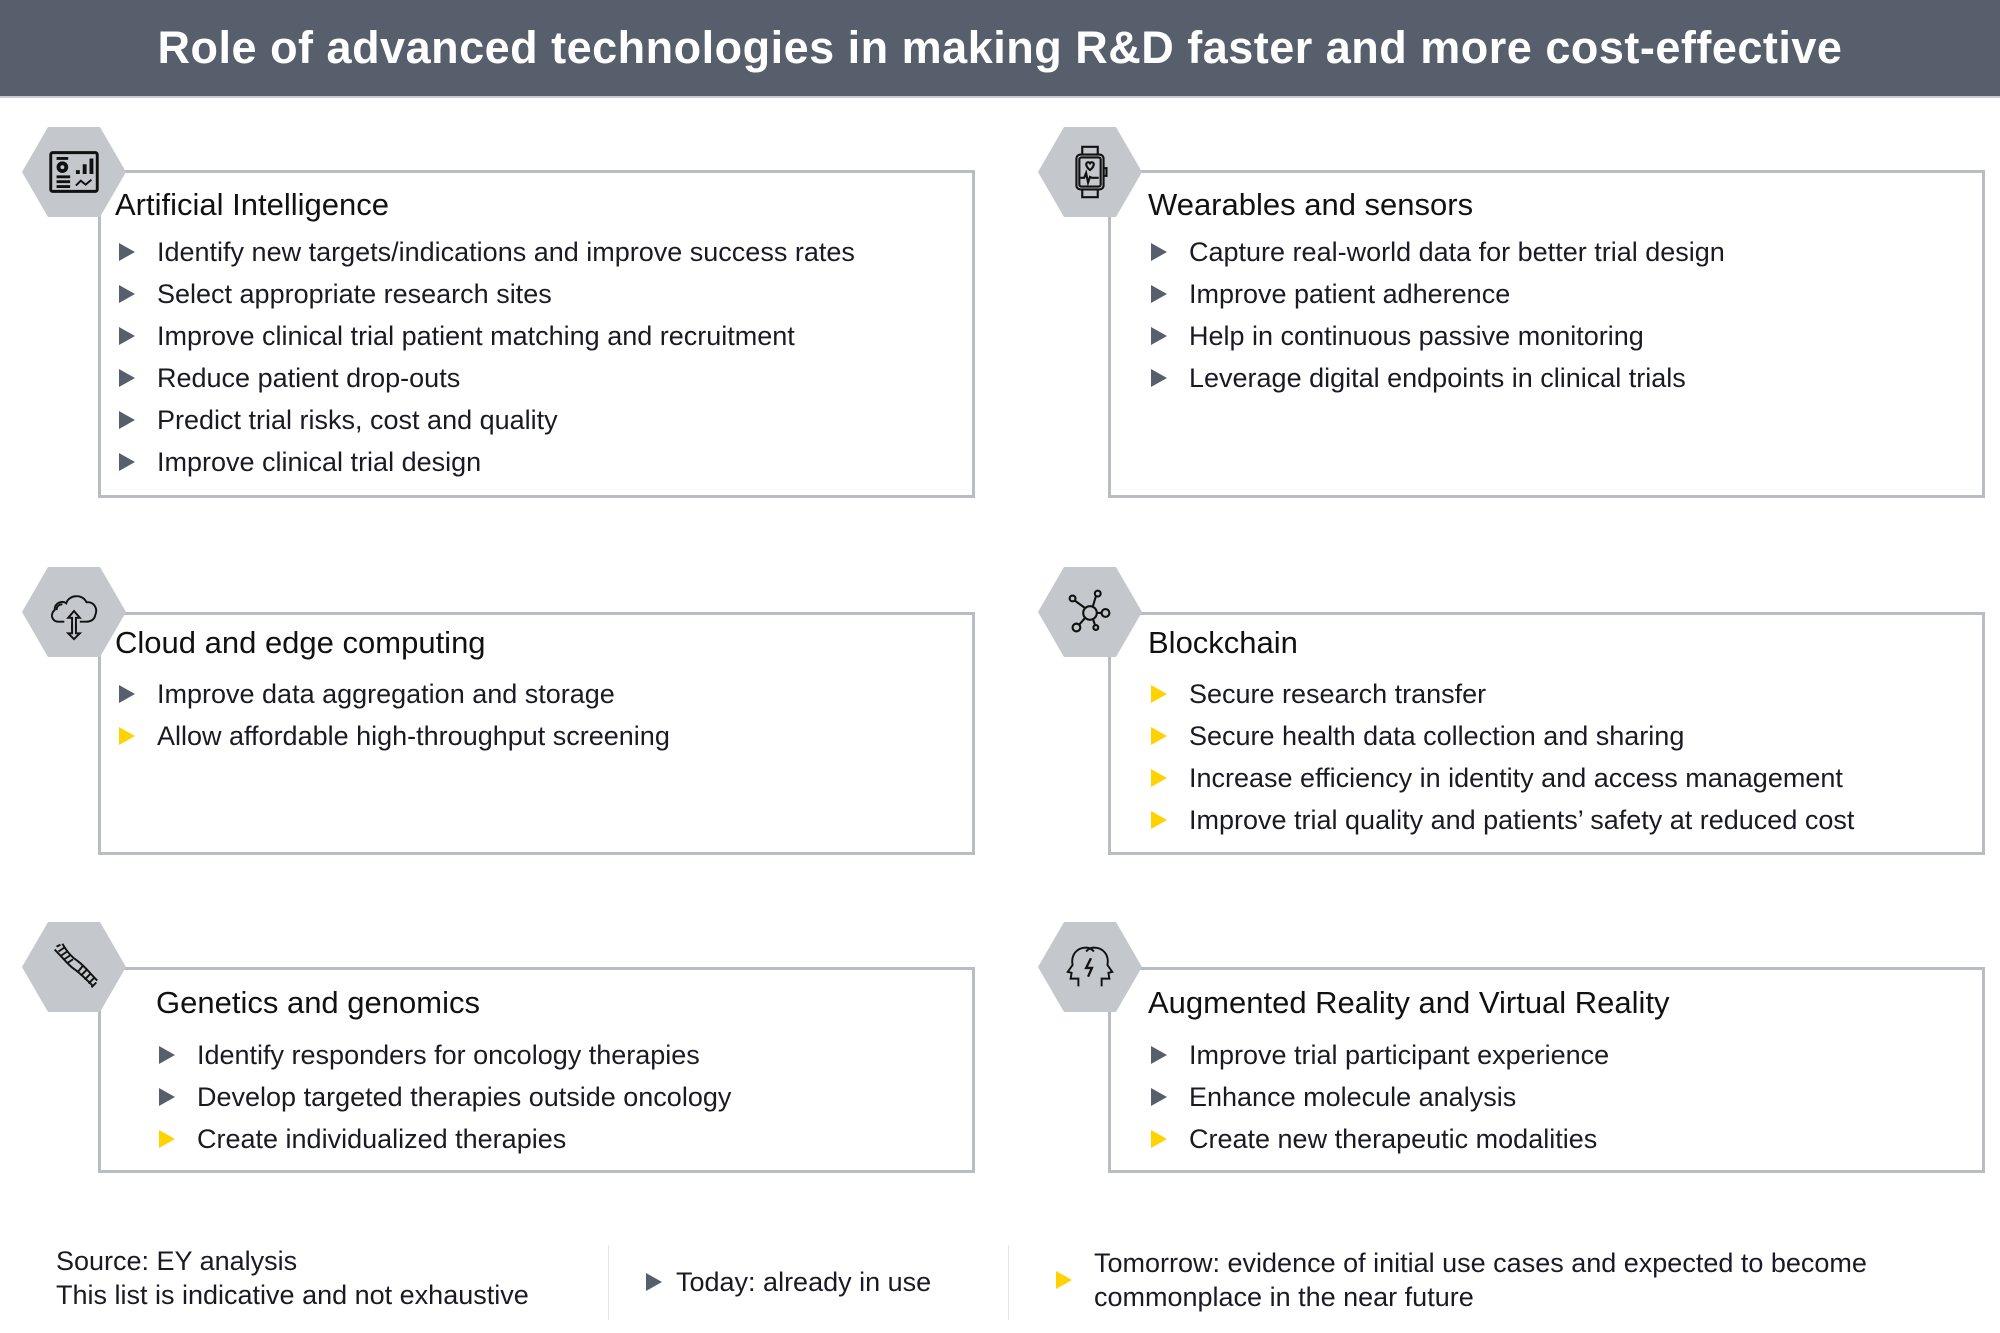 The height and width of the screenshot is (1333, 2000). What do you see at coordinates (1311, 204) in the screenshot?
I see `card-title: Wearables and sensors` at bounding box center [1311, 204].